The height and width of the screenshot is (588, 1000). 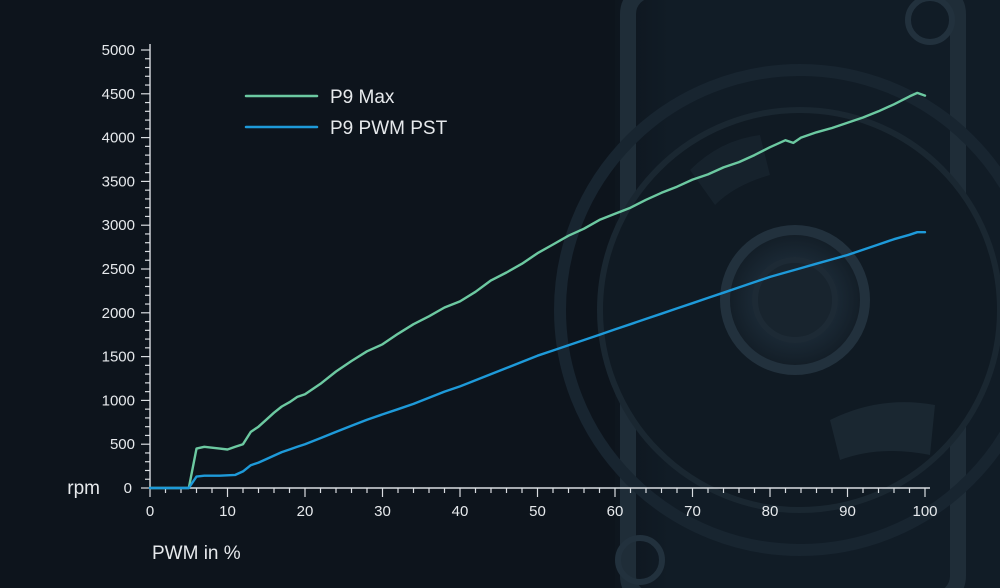 I want to click on x-tick-label: 40, so click(x=460, y=511).